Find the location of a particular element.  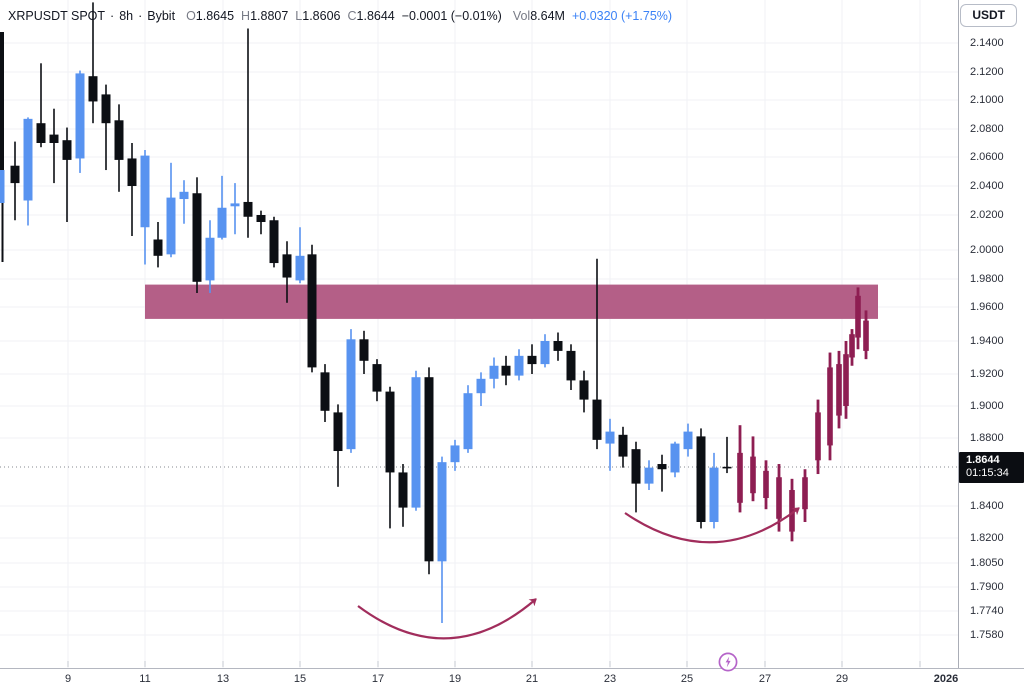

lightning-icon is located at coordinates (728, 662).